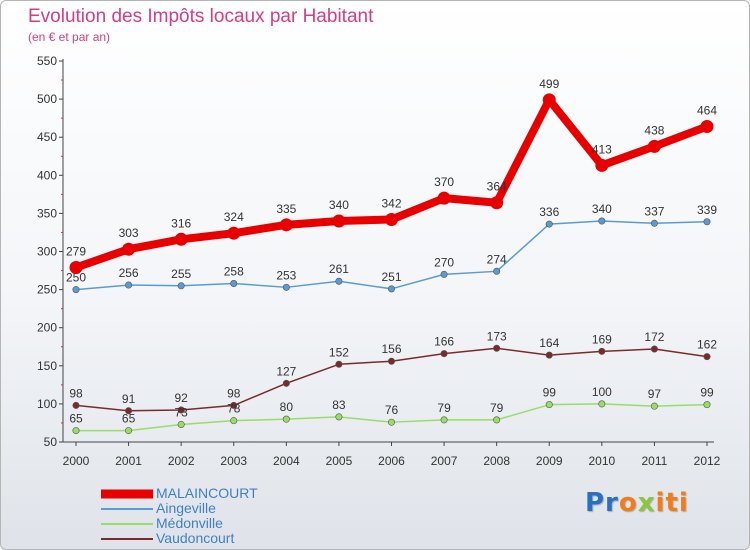 Image resolution: width=750 pixels, height=550 pixels. What do you see at coordinates (707, 461) in the screenshot?
I see `x-tick-label: 2012` at bounding box center [707, 461].